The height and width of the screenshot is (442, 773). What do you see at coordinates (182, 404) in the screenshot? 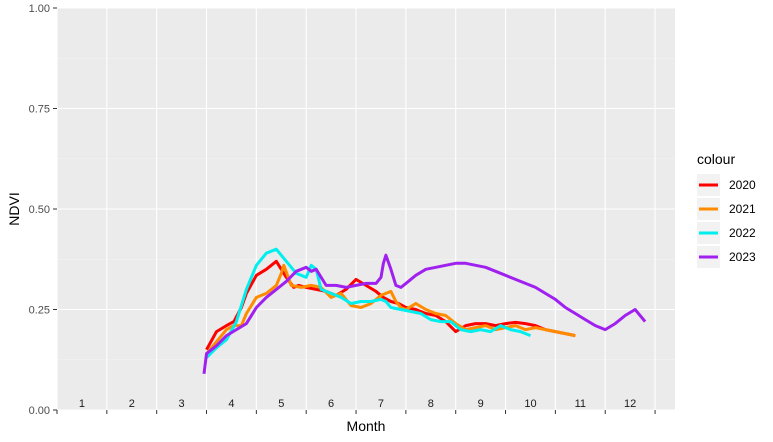
I see `month-label: 3` at bounding box center [182, 404].